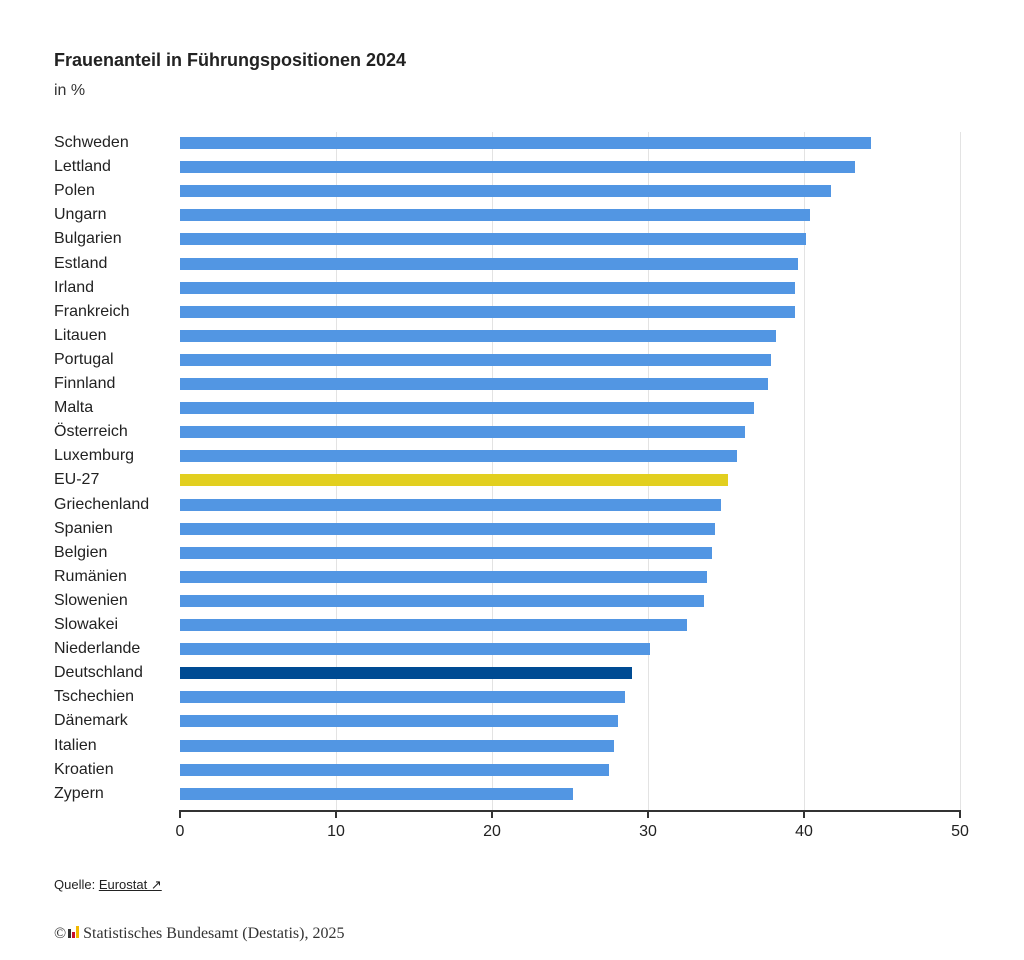 Image resolution: width=1024 pixels, height=960 pixels. I want to click on copyright-text: Statistisches Bundesamt (Destatis), 2025, so click(214, 933).